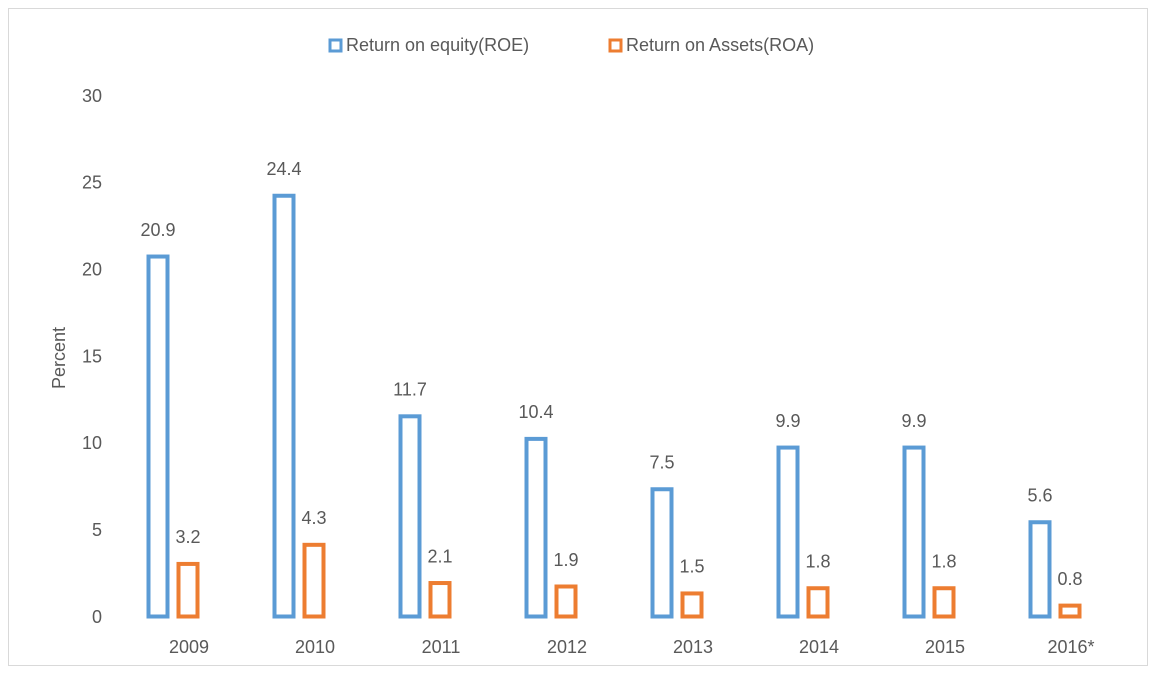  I want to click on x-tick-label: 2015, so click(945, 647).